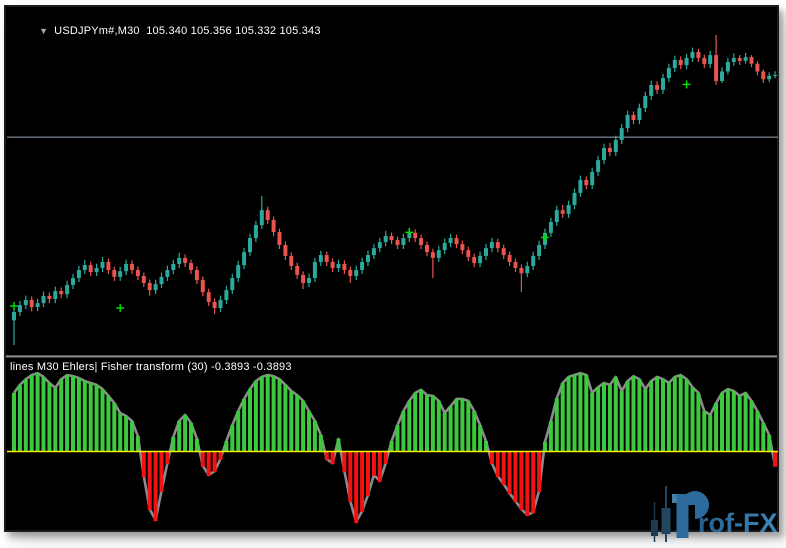 The width and height of the screenshot is (786, 548). Describe the element at coordinates (233, 31) in the screenshot. I see `ohlc-values-label: 105.340 105.356 105.332 105.343` at that location.